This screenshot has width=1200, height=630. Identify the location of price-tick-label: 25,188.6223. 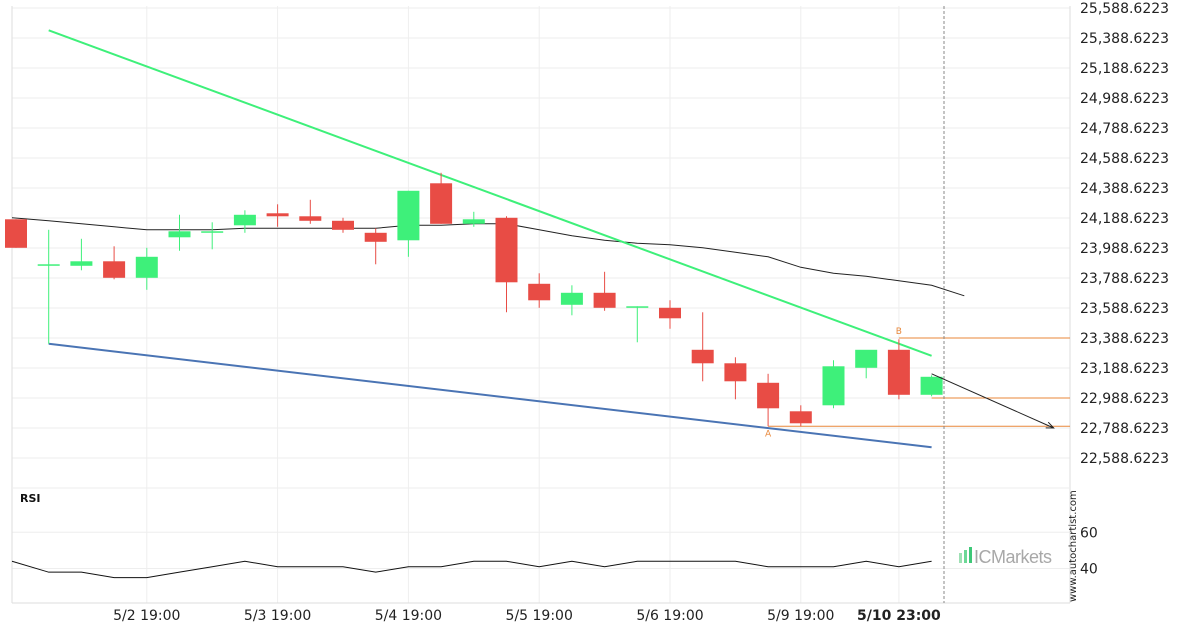
(1124, 69).